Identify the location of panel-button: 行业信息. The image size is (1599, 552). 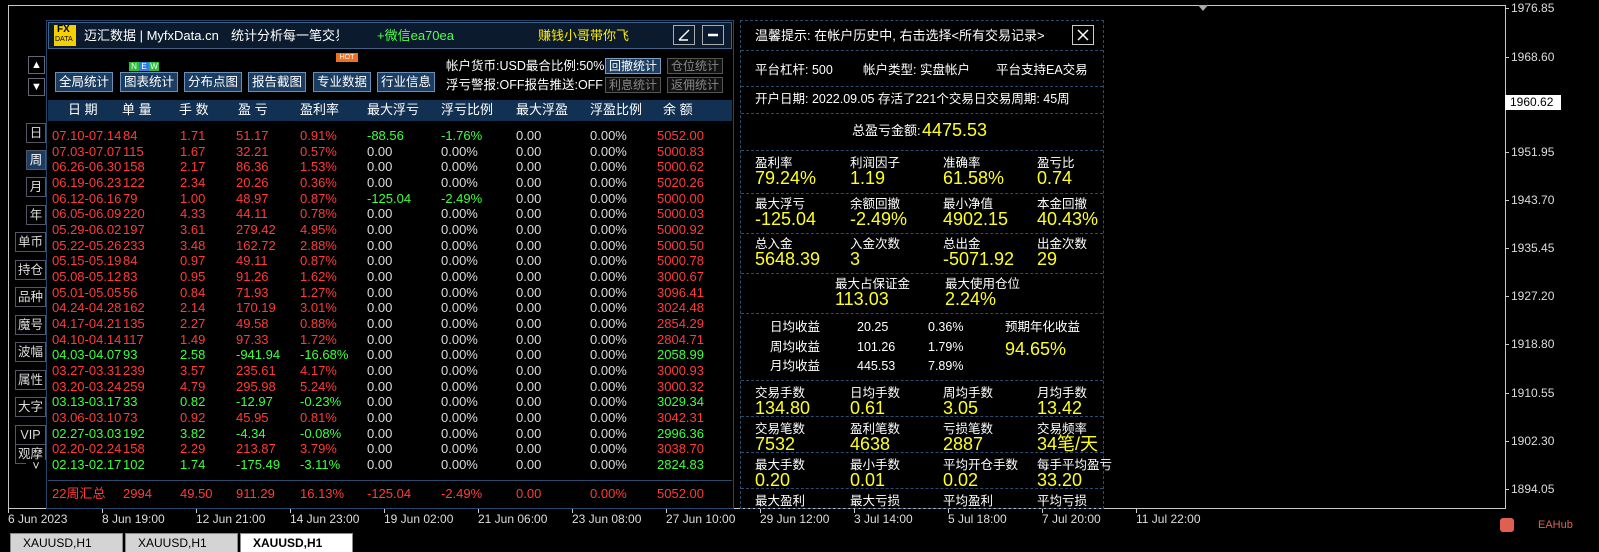
(406, 82).